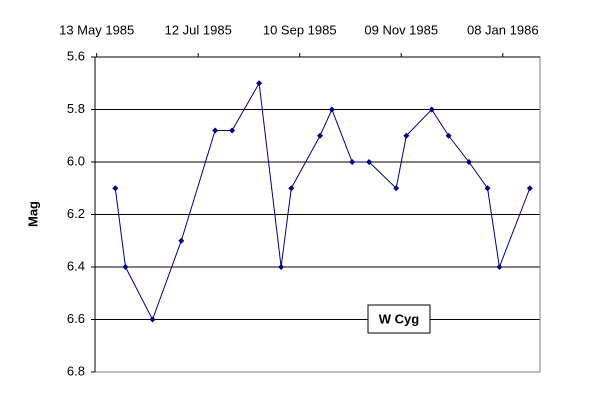 This screenshot has width=600, height=405. Describe the element at coordinates (76, 318) in the screenshot. I see `y-tick-label: 6.6` at that location.